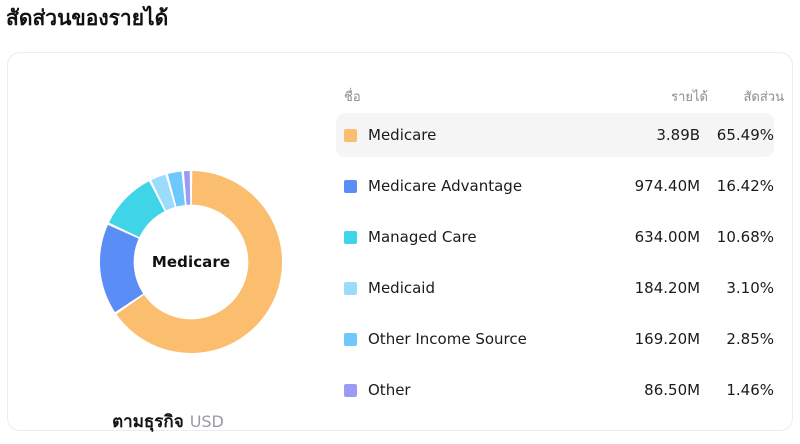 This screenshot has width=800, height=444. What do you see at coordinates (422, 237) in the screenshot?
I see `row-label: Managed Care` at bounding box center [422, 237].